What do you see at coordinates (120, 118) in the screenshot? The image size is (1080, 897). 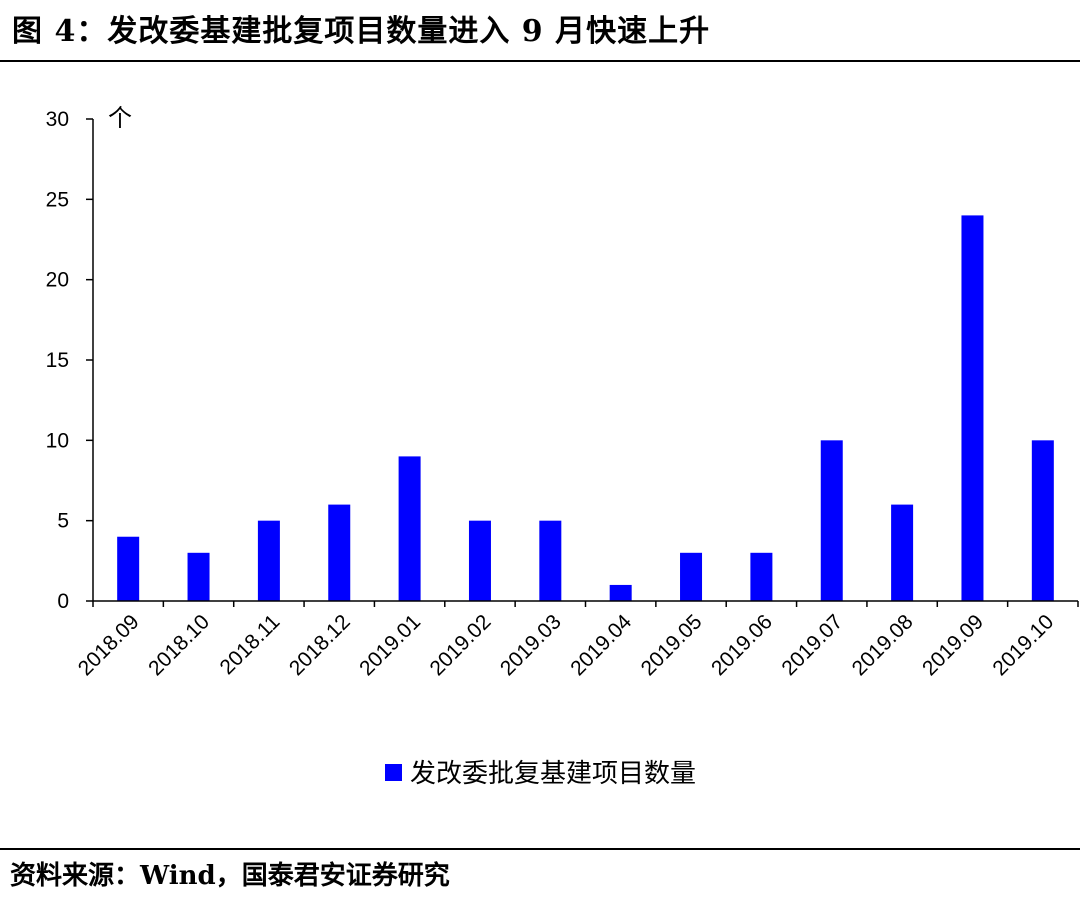 I see `y-unit-label: 个` at bounding box center [120, 118].